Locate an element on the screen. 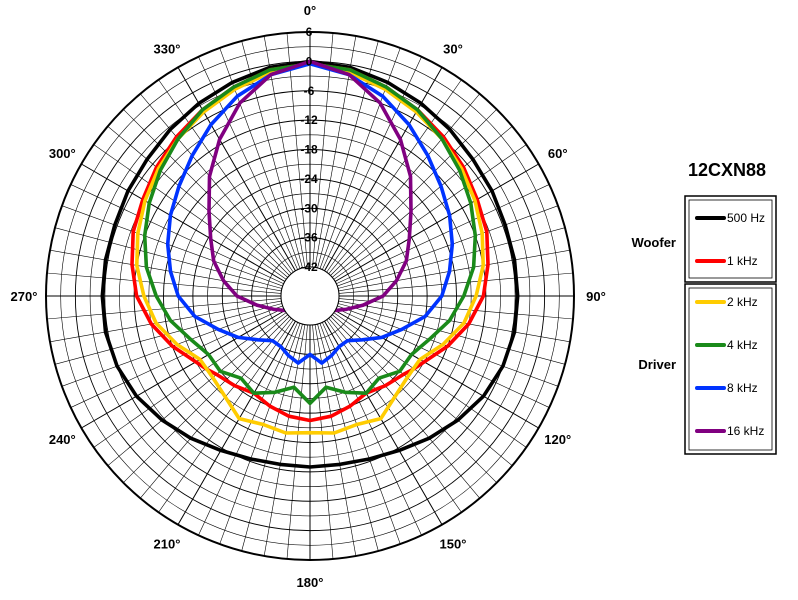  angle-label: 180° is located at coordinates (310, 582).